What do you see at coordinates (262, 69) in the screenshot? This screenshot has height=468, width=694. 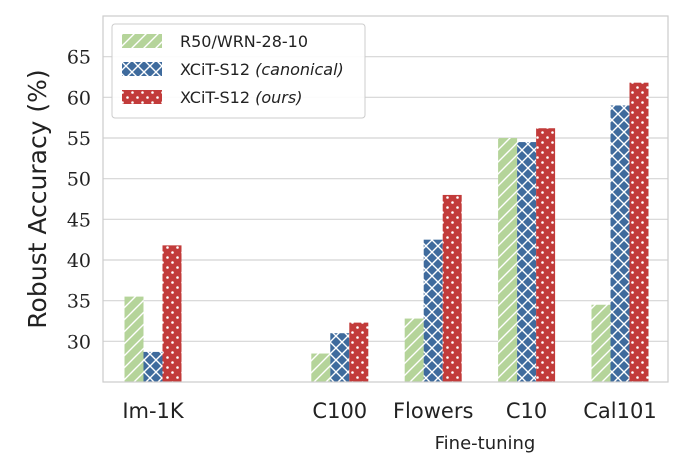 I see `legend-label-2: XCiT-S12 (canonical)` at bounding box center [262, 69].